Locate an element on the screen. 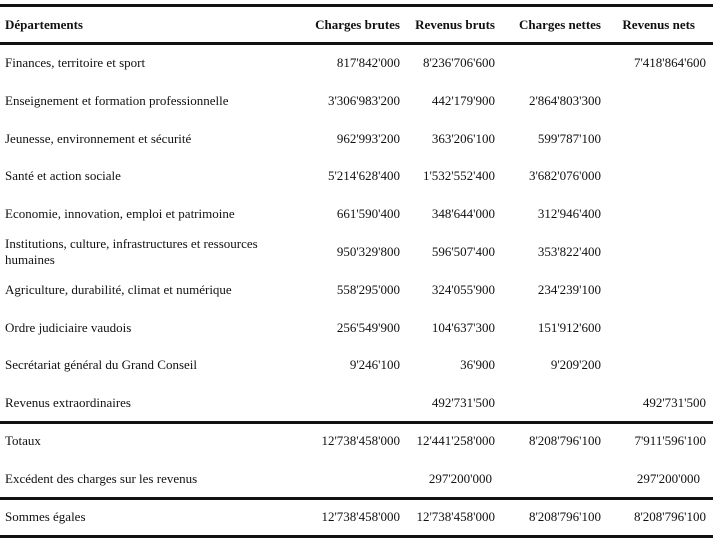 This screenshot has height=540, width=713. header-rule is located at coordinates (356, 43).